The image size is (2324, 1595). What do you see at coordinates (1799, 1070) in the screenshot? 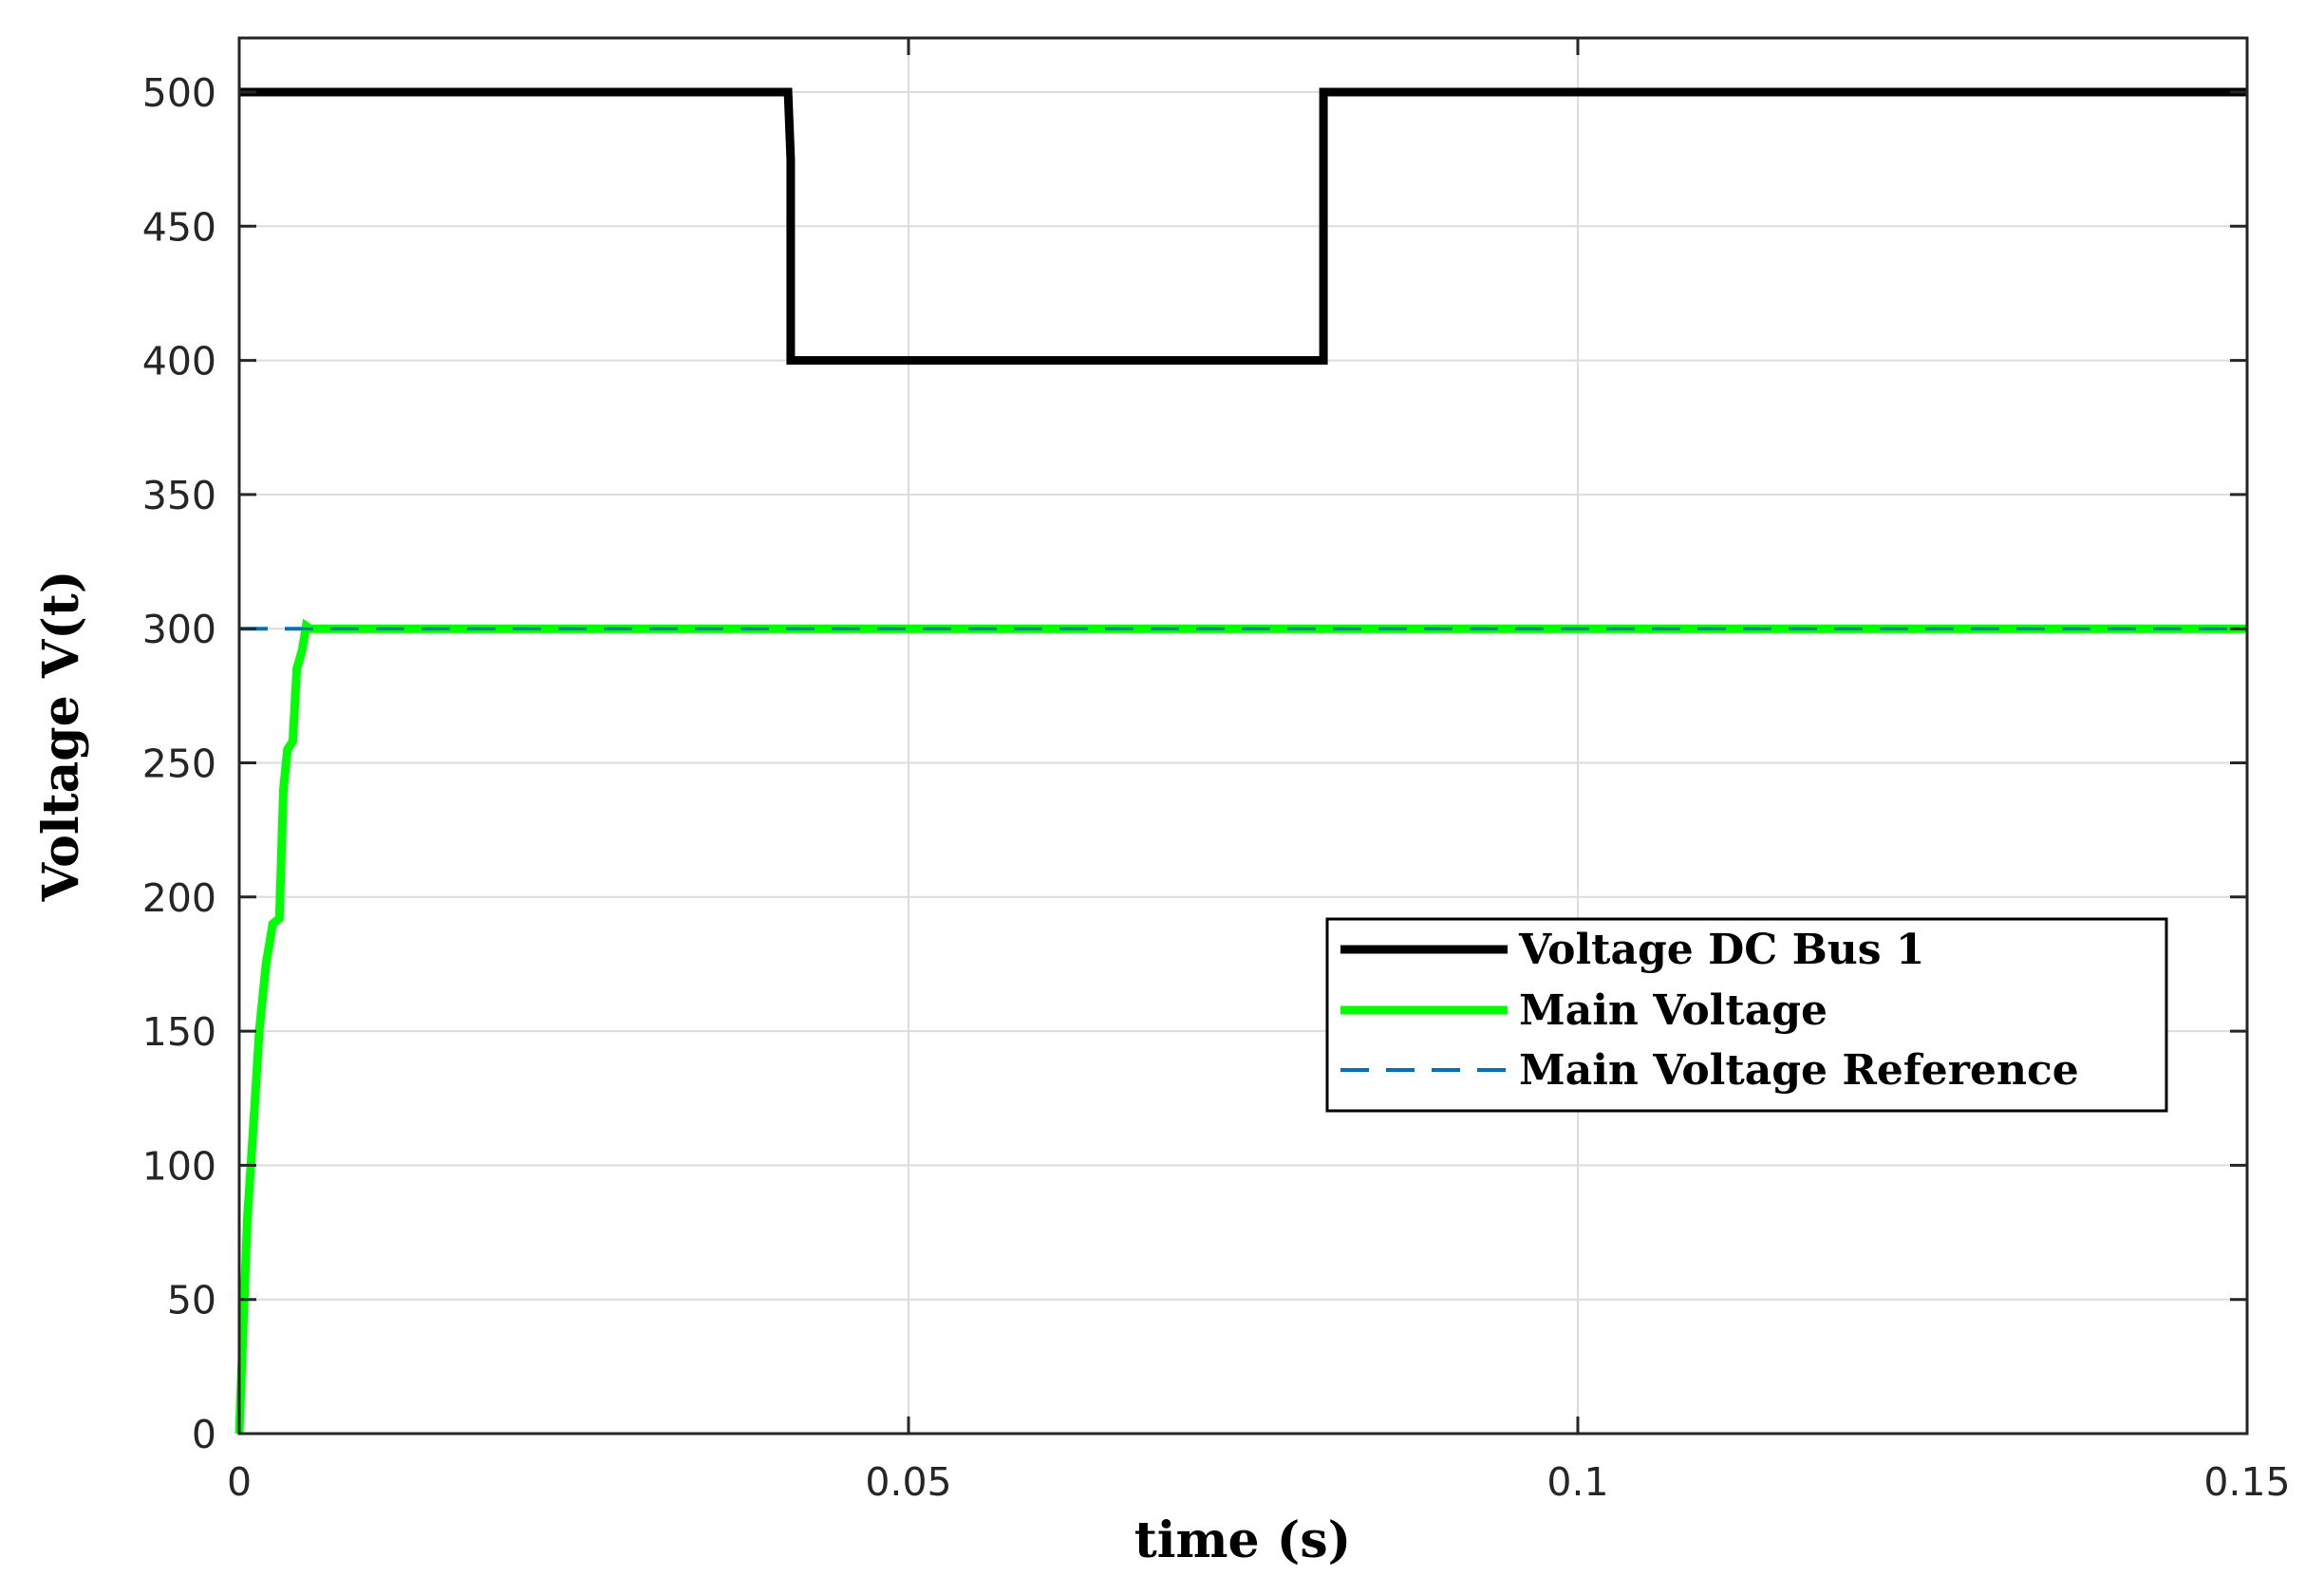
I see `legend-label-reference: Main Voltage Reference` at bounding box center [1799, 1070].